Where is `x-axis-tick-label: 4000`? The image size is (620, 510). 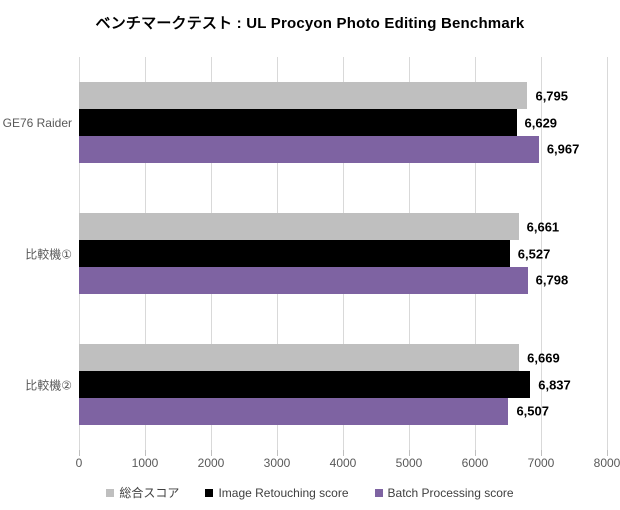
x-axis-tick-label: 4000 is located at coordinates (343, 463).